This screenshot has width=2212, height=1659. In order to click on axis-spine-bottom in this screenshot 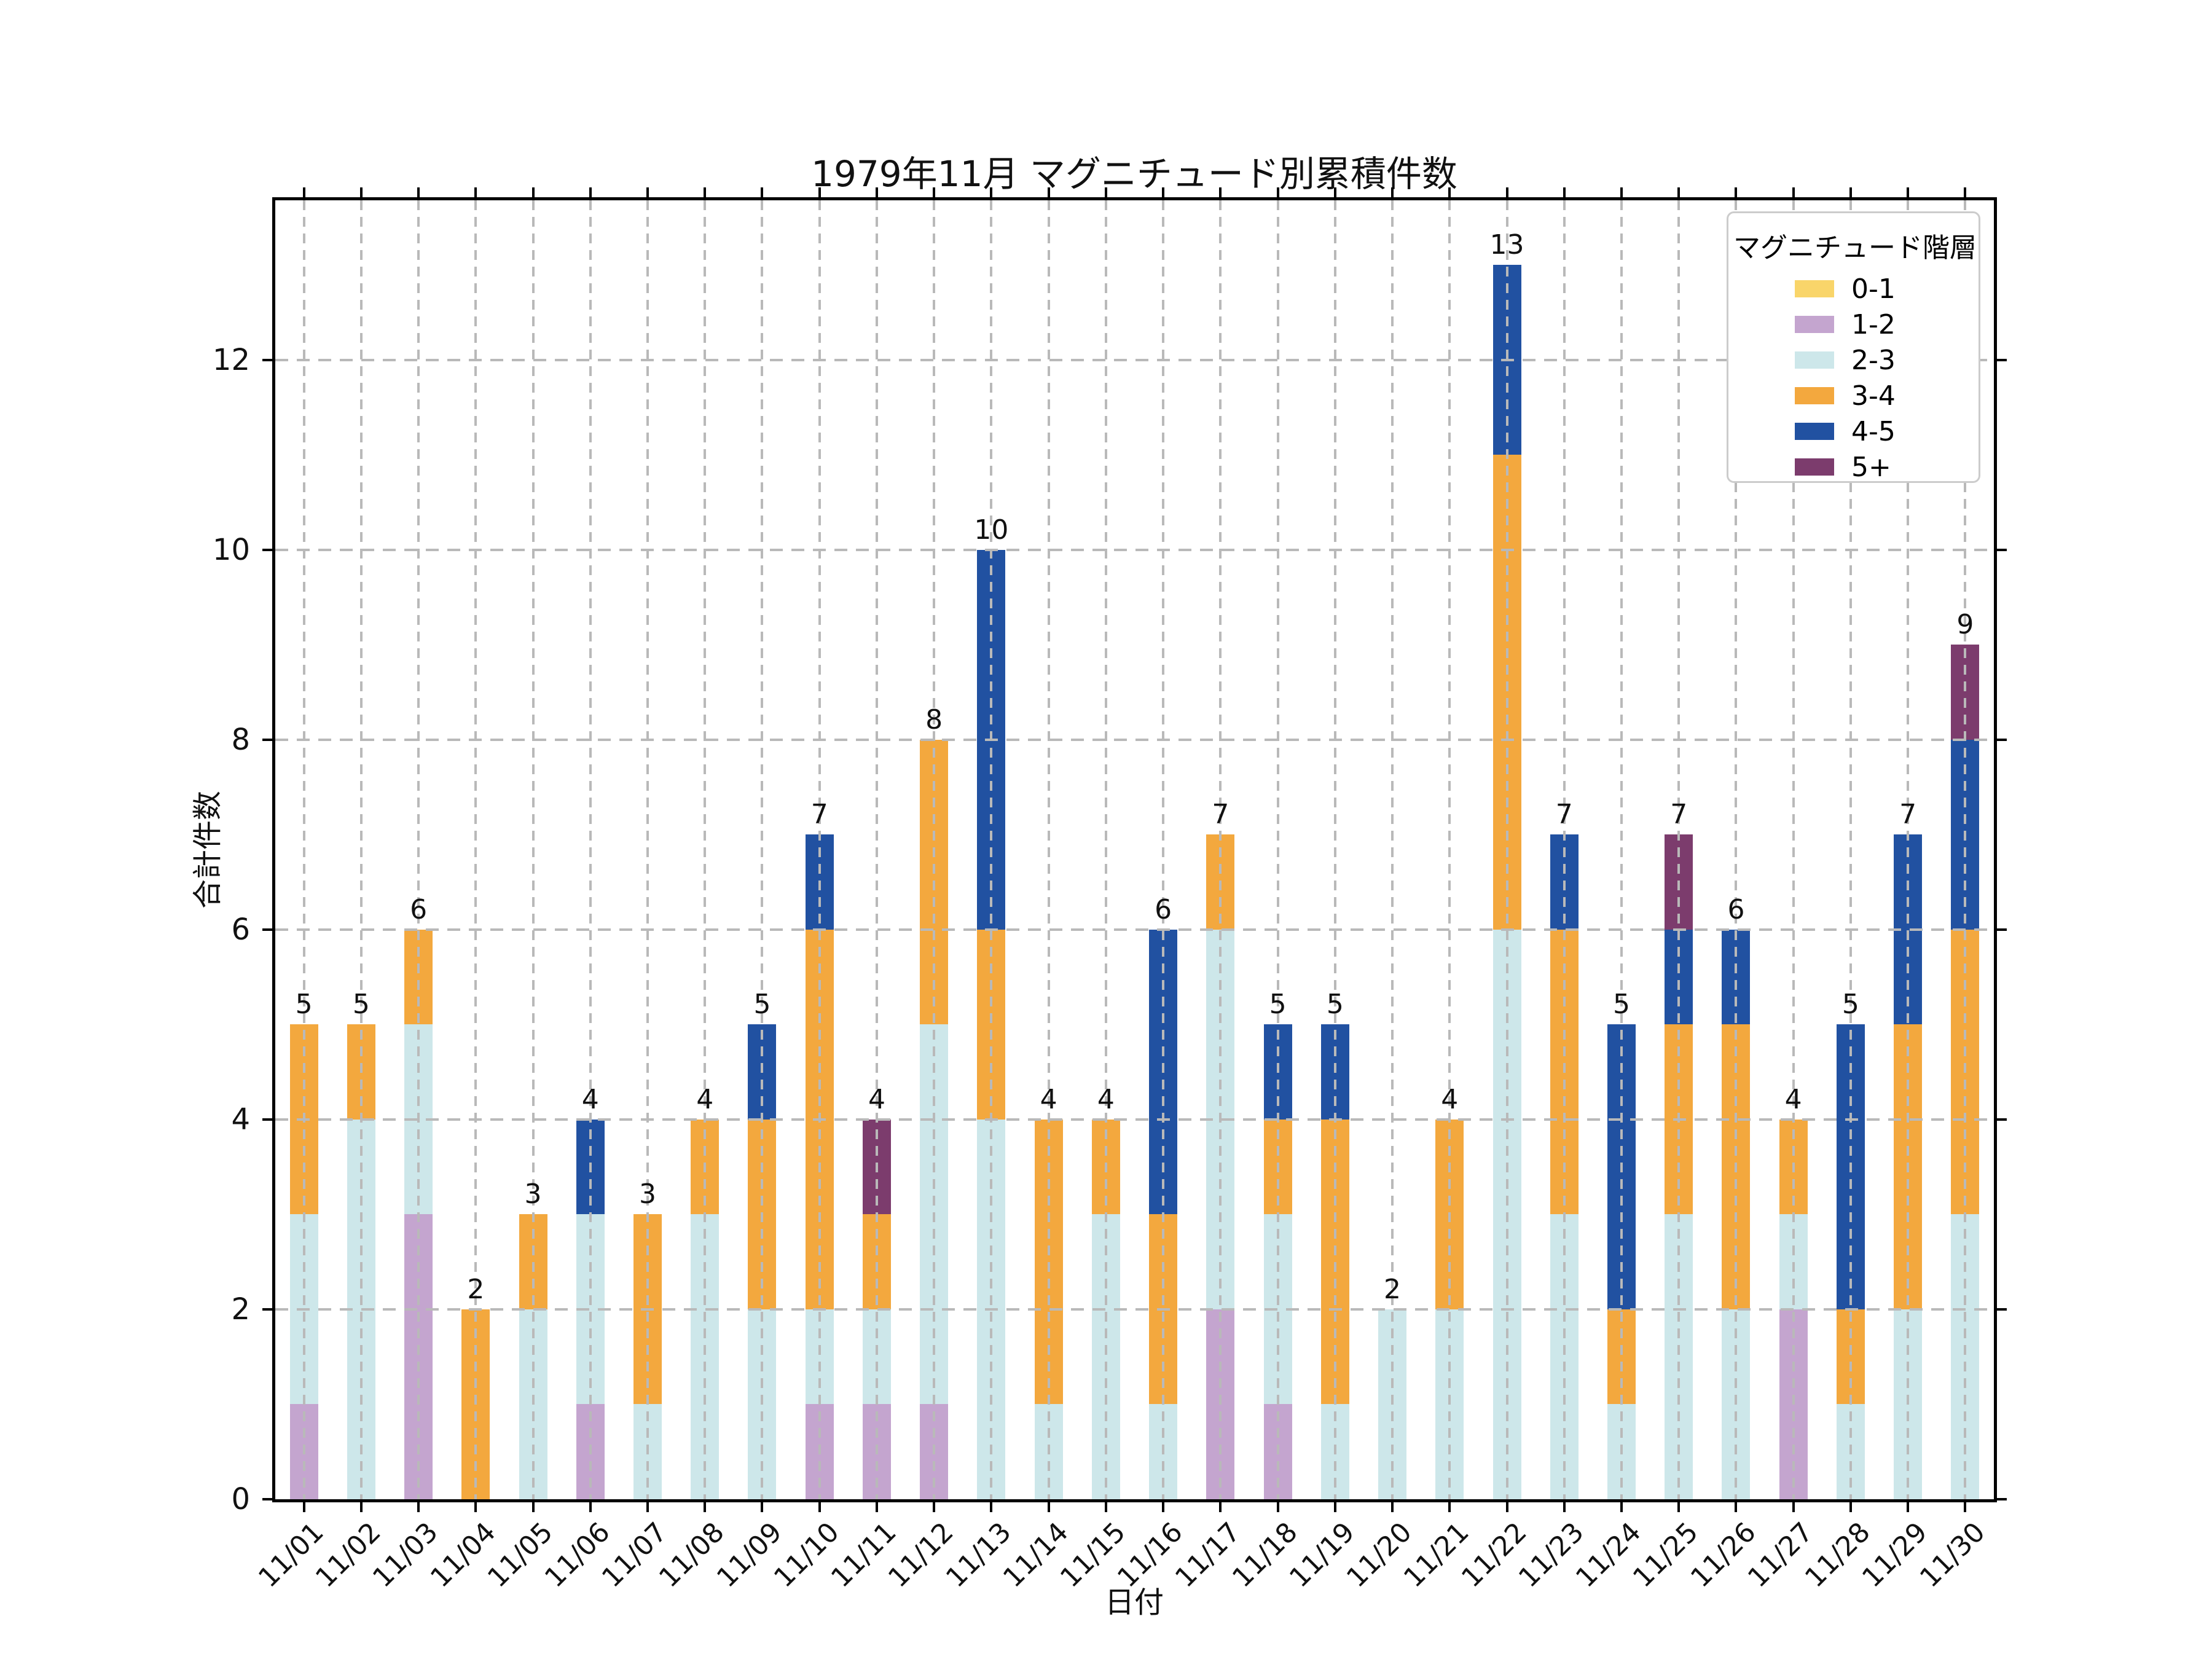, I will do `click(1134, 1500)`.